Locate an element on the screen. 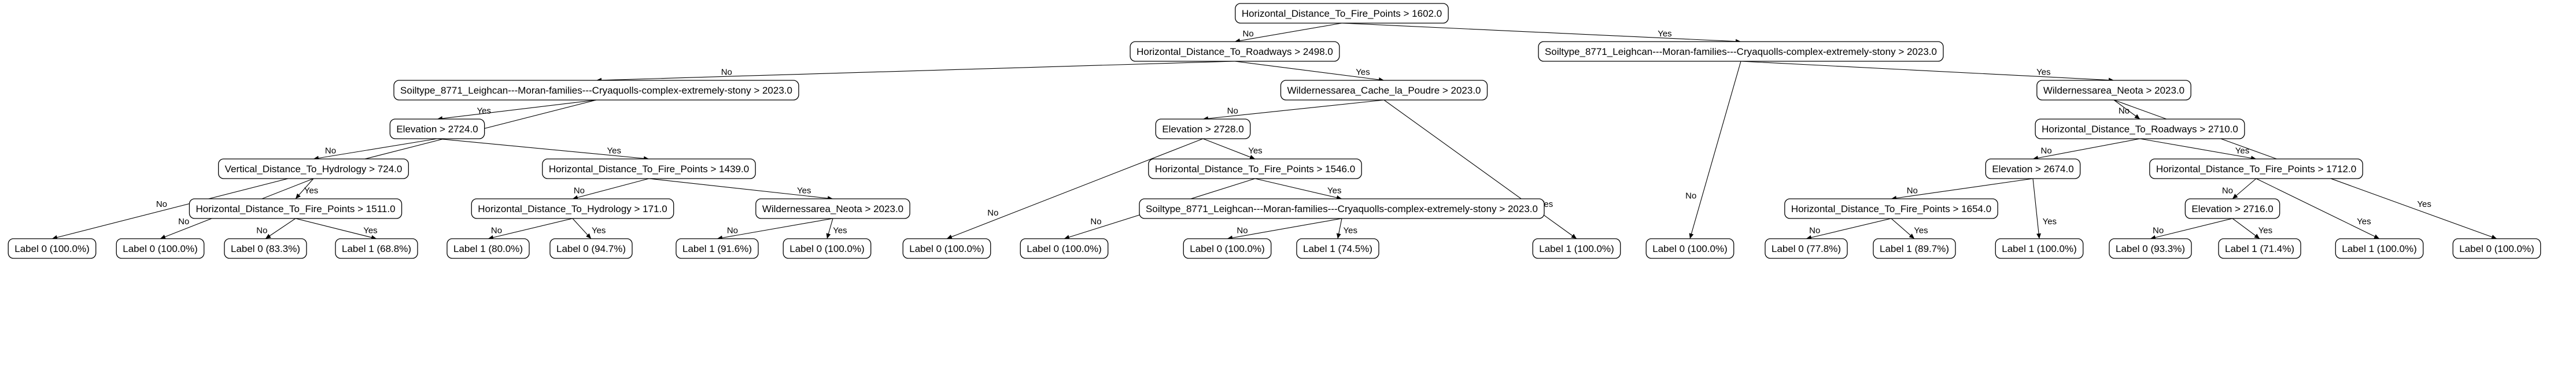 The image size is (2576, 367). split-condition: Vertical_Distance_To_Hydrology > 724.0 is located at coordinates (314, 169).